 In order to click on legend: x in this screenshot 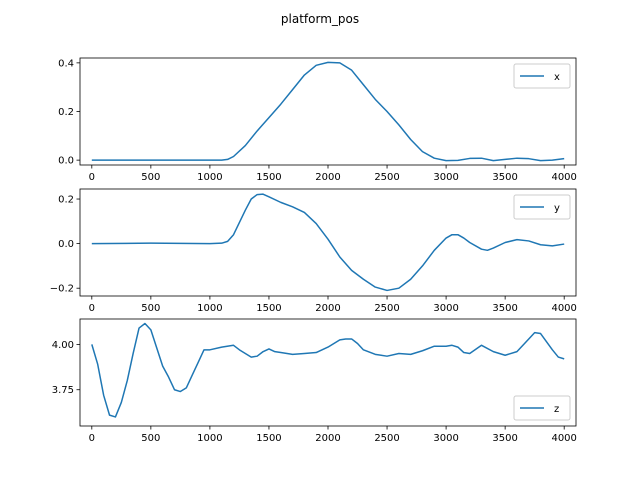, I will do `click(542, 76)`.